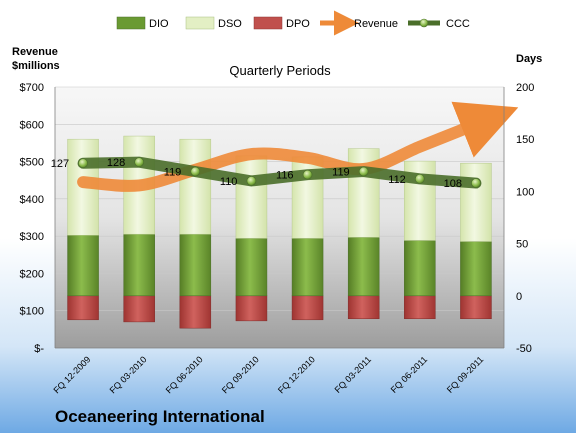 The image size is (576, 438). I want to click on legend-label-dio: DIO, so click(159, 24).